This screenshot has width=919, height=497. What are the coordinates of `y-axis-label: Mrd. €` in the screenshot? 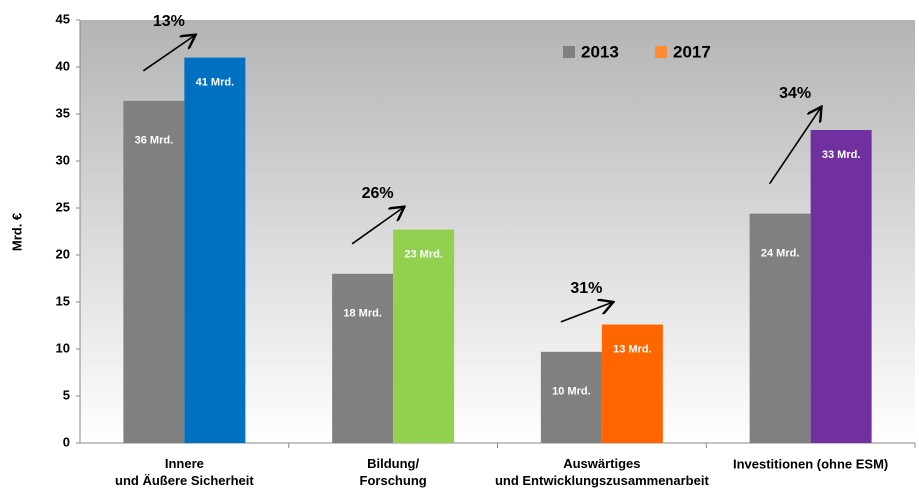 It's located at (16, 232).